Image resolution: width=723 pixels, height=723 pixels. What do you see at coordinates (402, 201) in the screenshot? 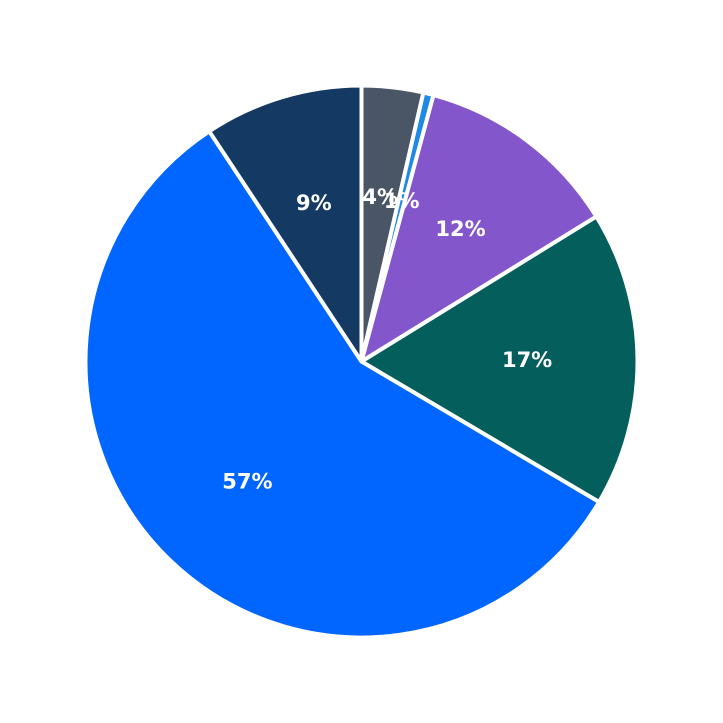
I see `slice-label-1: 1%` at bounding box center [402, 201].